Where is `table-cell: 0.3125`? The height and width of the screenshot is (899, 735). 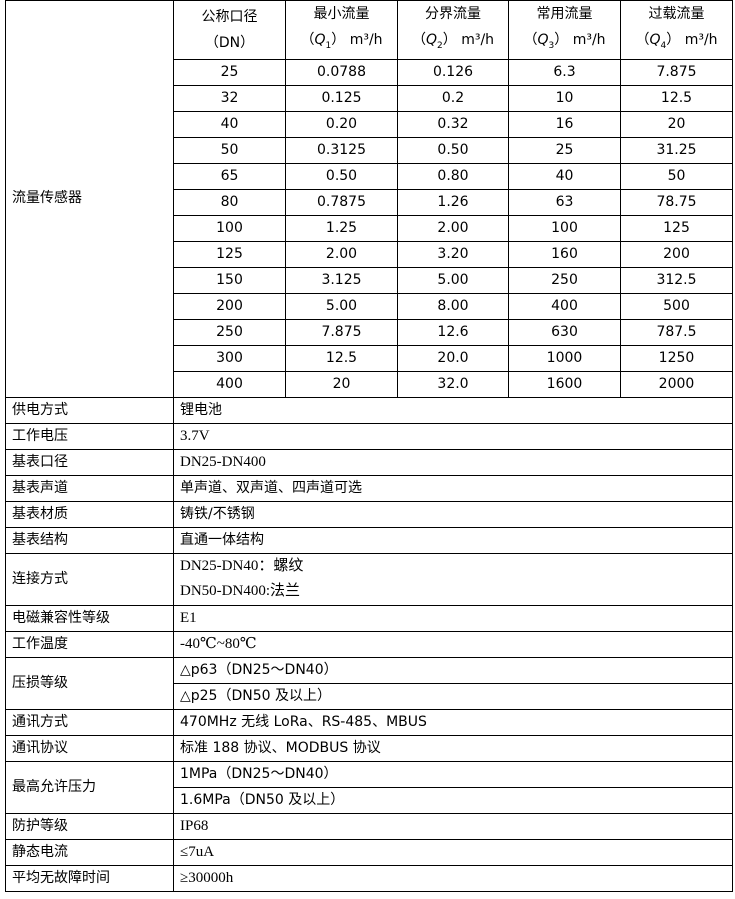 table-cell: 0.3125 is located at coordinates (341, 150).